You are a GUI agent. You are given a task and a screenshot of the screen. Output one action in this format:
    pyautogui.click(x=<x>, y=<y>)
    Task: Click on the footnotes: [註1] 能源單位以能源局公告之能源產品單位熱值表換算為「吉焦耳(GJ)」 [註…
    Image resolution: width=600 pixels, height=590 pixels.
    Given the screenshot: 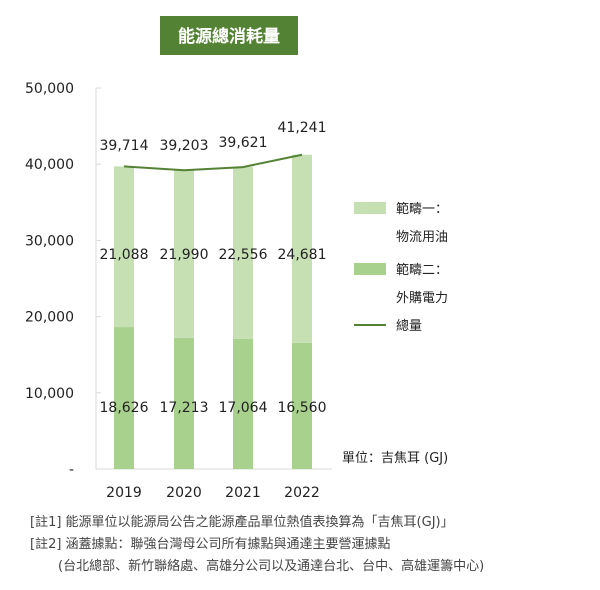 What is the action you would take?
    pyautogui.click(x=257, y=545)
    